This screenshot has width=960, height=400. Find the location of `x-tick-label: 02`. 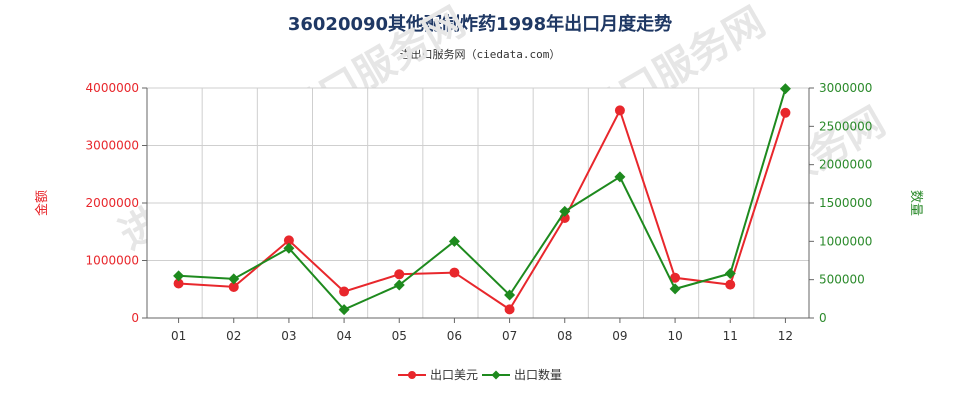

x-tick-label: 02 is located at coordinates (233, 336).